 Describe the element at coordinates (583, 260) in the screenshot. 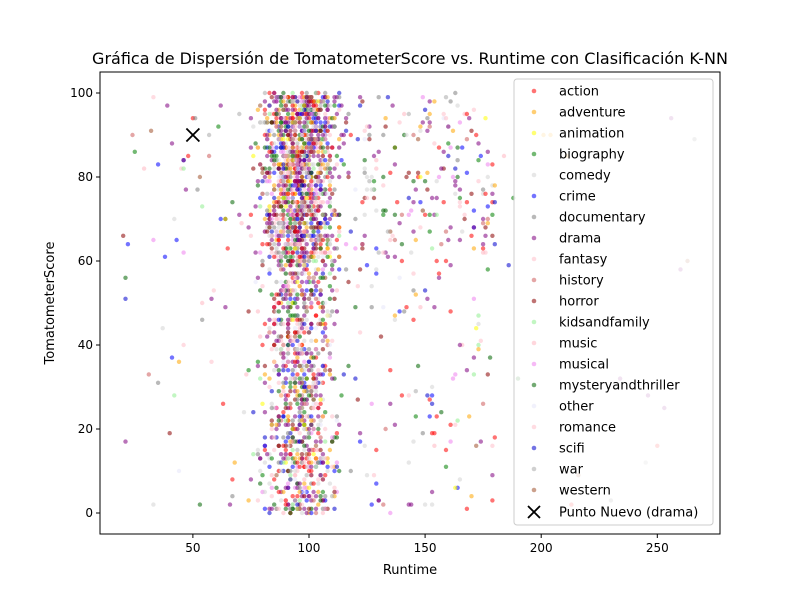

I see `legend-label-fantasy: fantasy` at that location.